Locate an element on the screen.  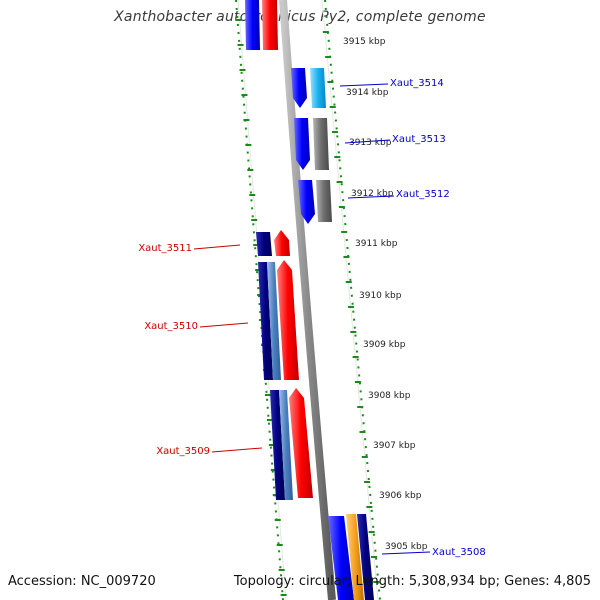
gene-label: Xaut_3514 is located at coordinates (417, 83).